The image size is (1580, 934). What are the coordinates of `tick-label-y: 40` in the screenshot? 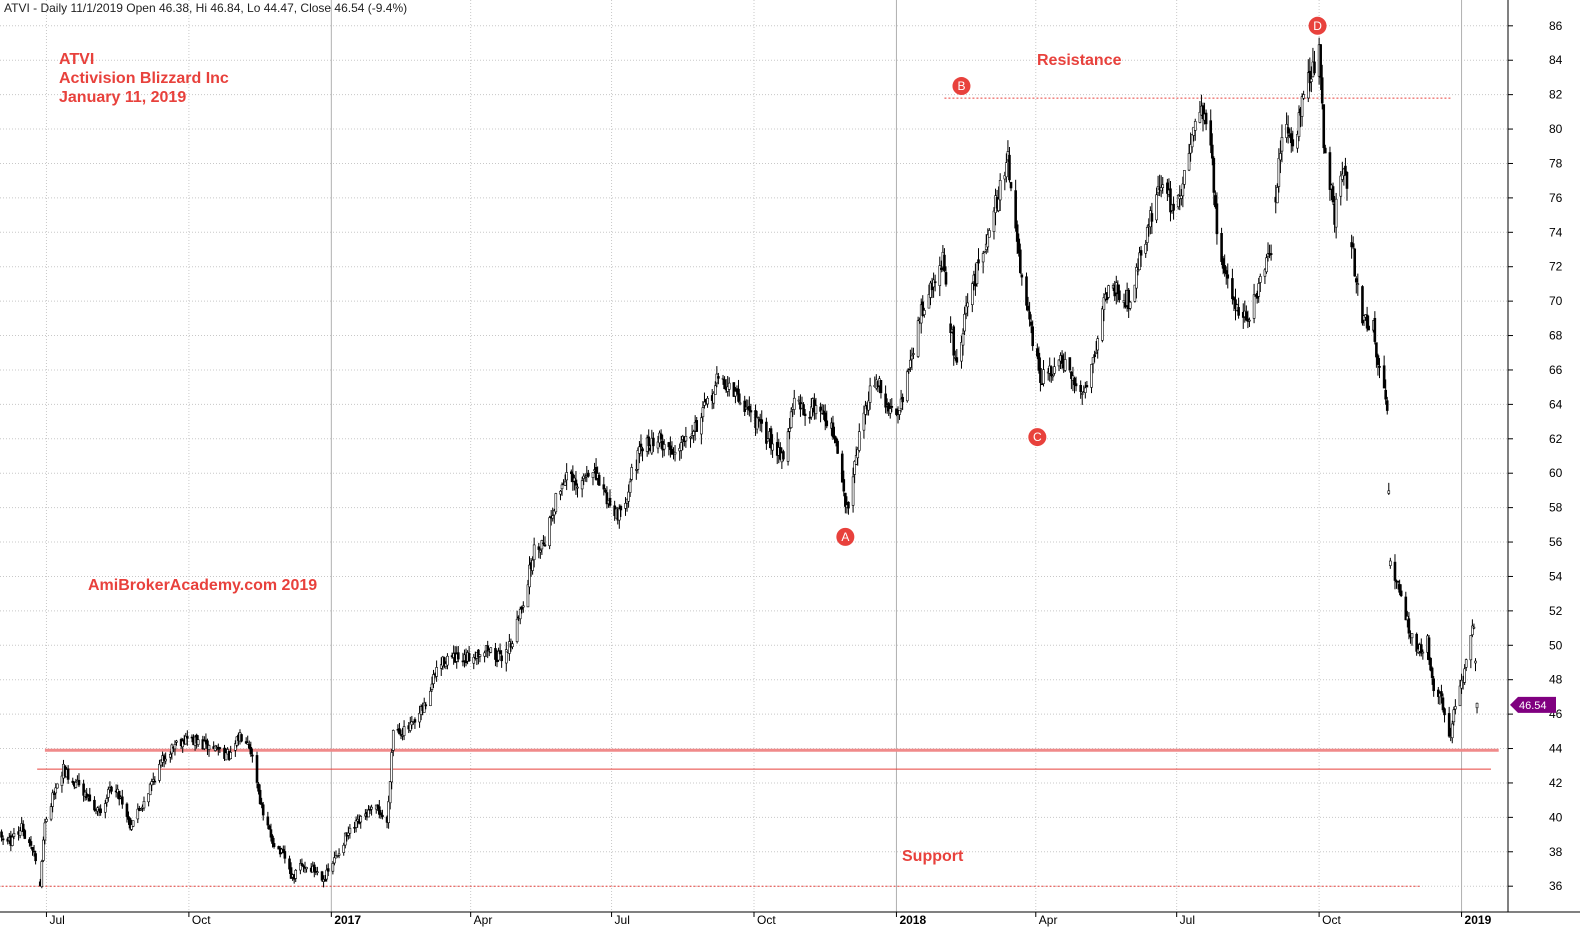 It's located at (1556, 817).